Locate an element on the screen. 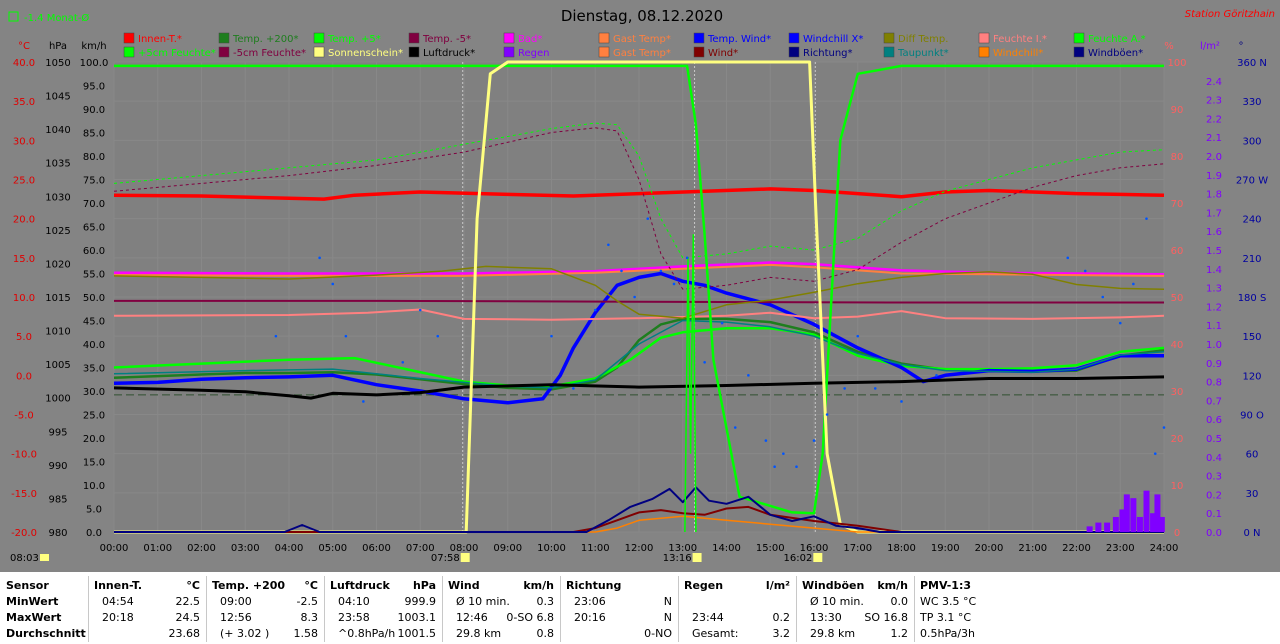 The width and height of the screenshot is (1280, 644). stats-value: 23.68 is located at coordinates (184, 633).